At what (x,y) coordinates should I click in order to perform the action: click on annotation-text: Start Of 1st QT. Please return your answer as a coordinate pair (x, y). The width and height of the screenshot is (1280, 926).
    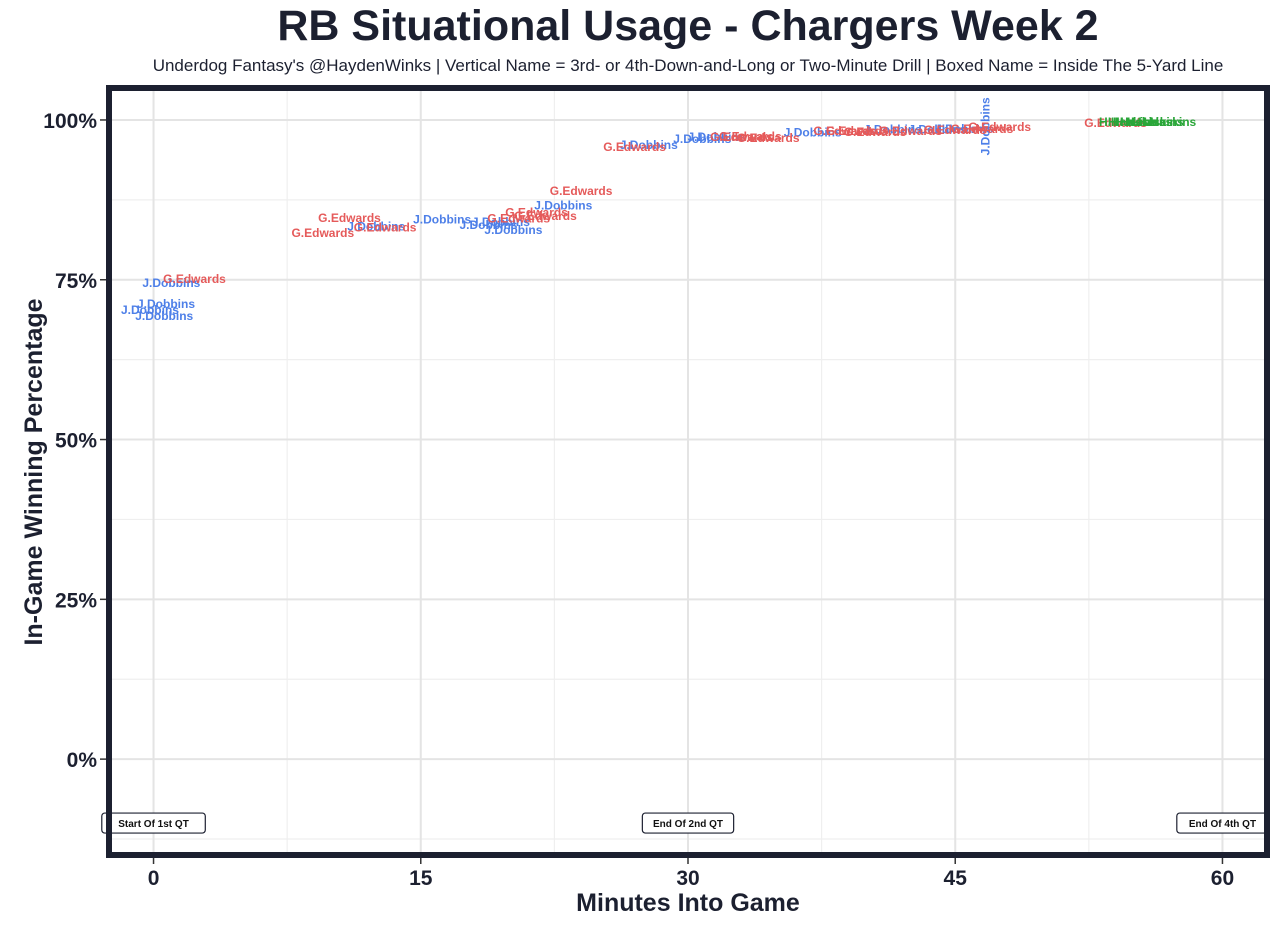
    Looking at the image, I should click on (153, 824).